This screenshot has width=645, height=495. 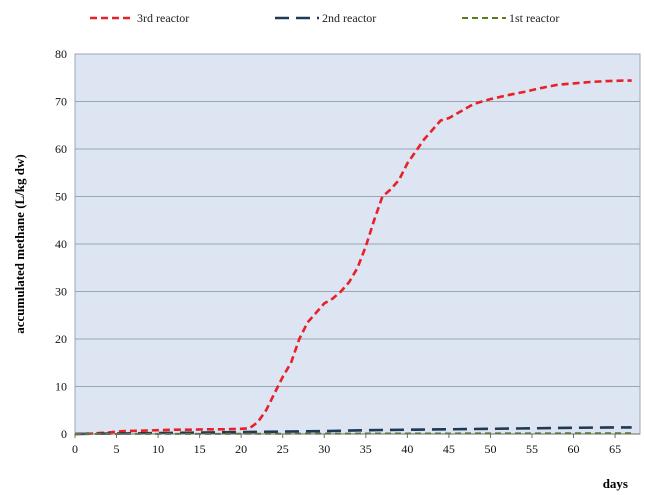 I want to click on y-tick-label: 80, so click(x=61, y=54).